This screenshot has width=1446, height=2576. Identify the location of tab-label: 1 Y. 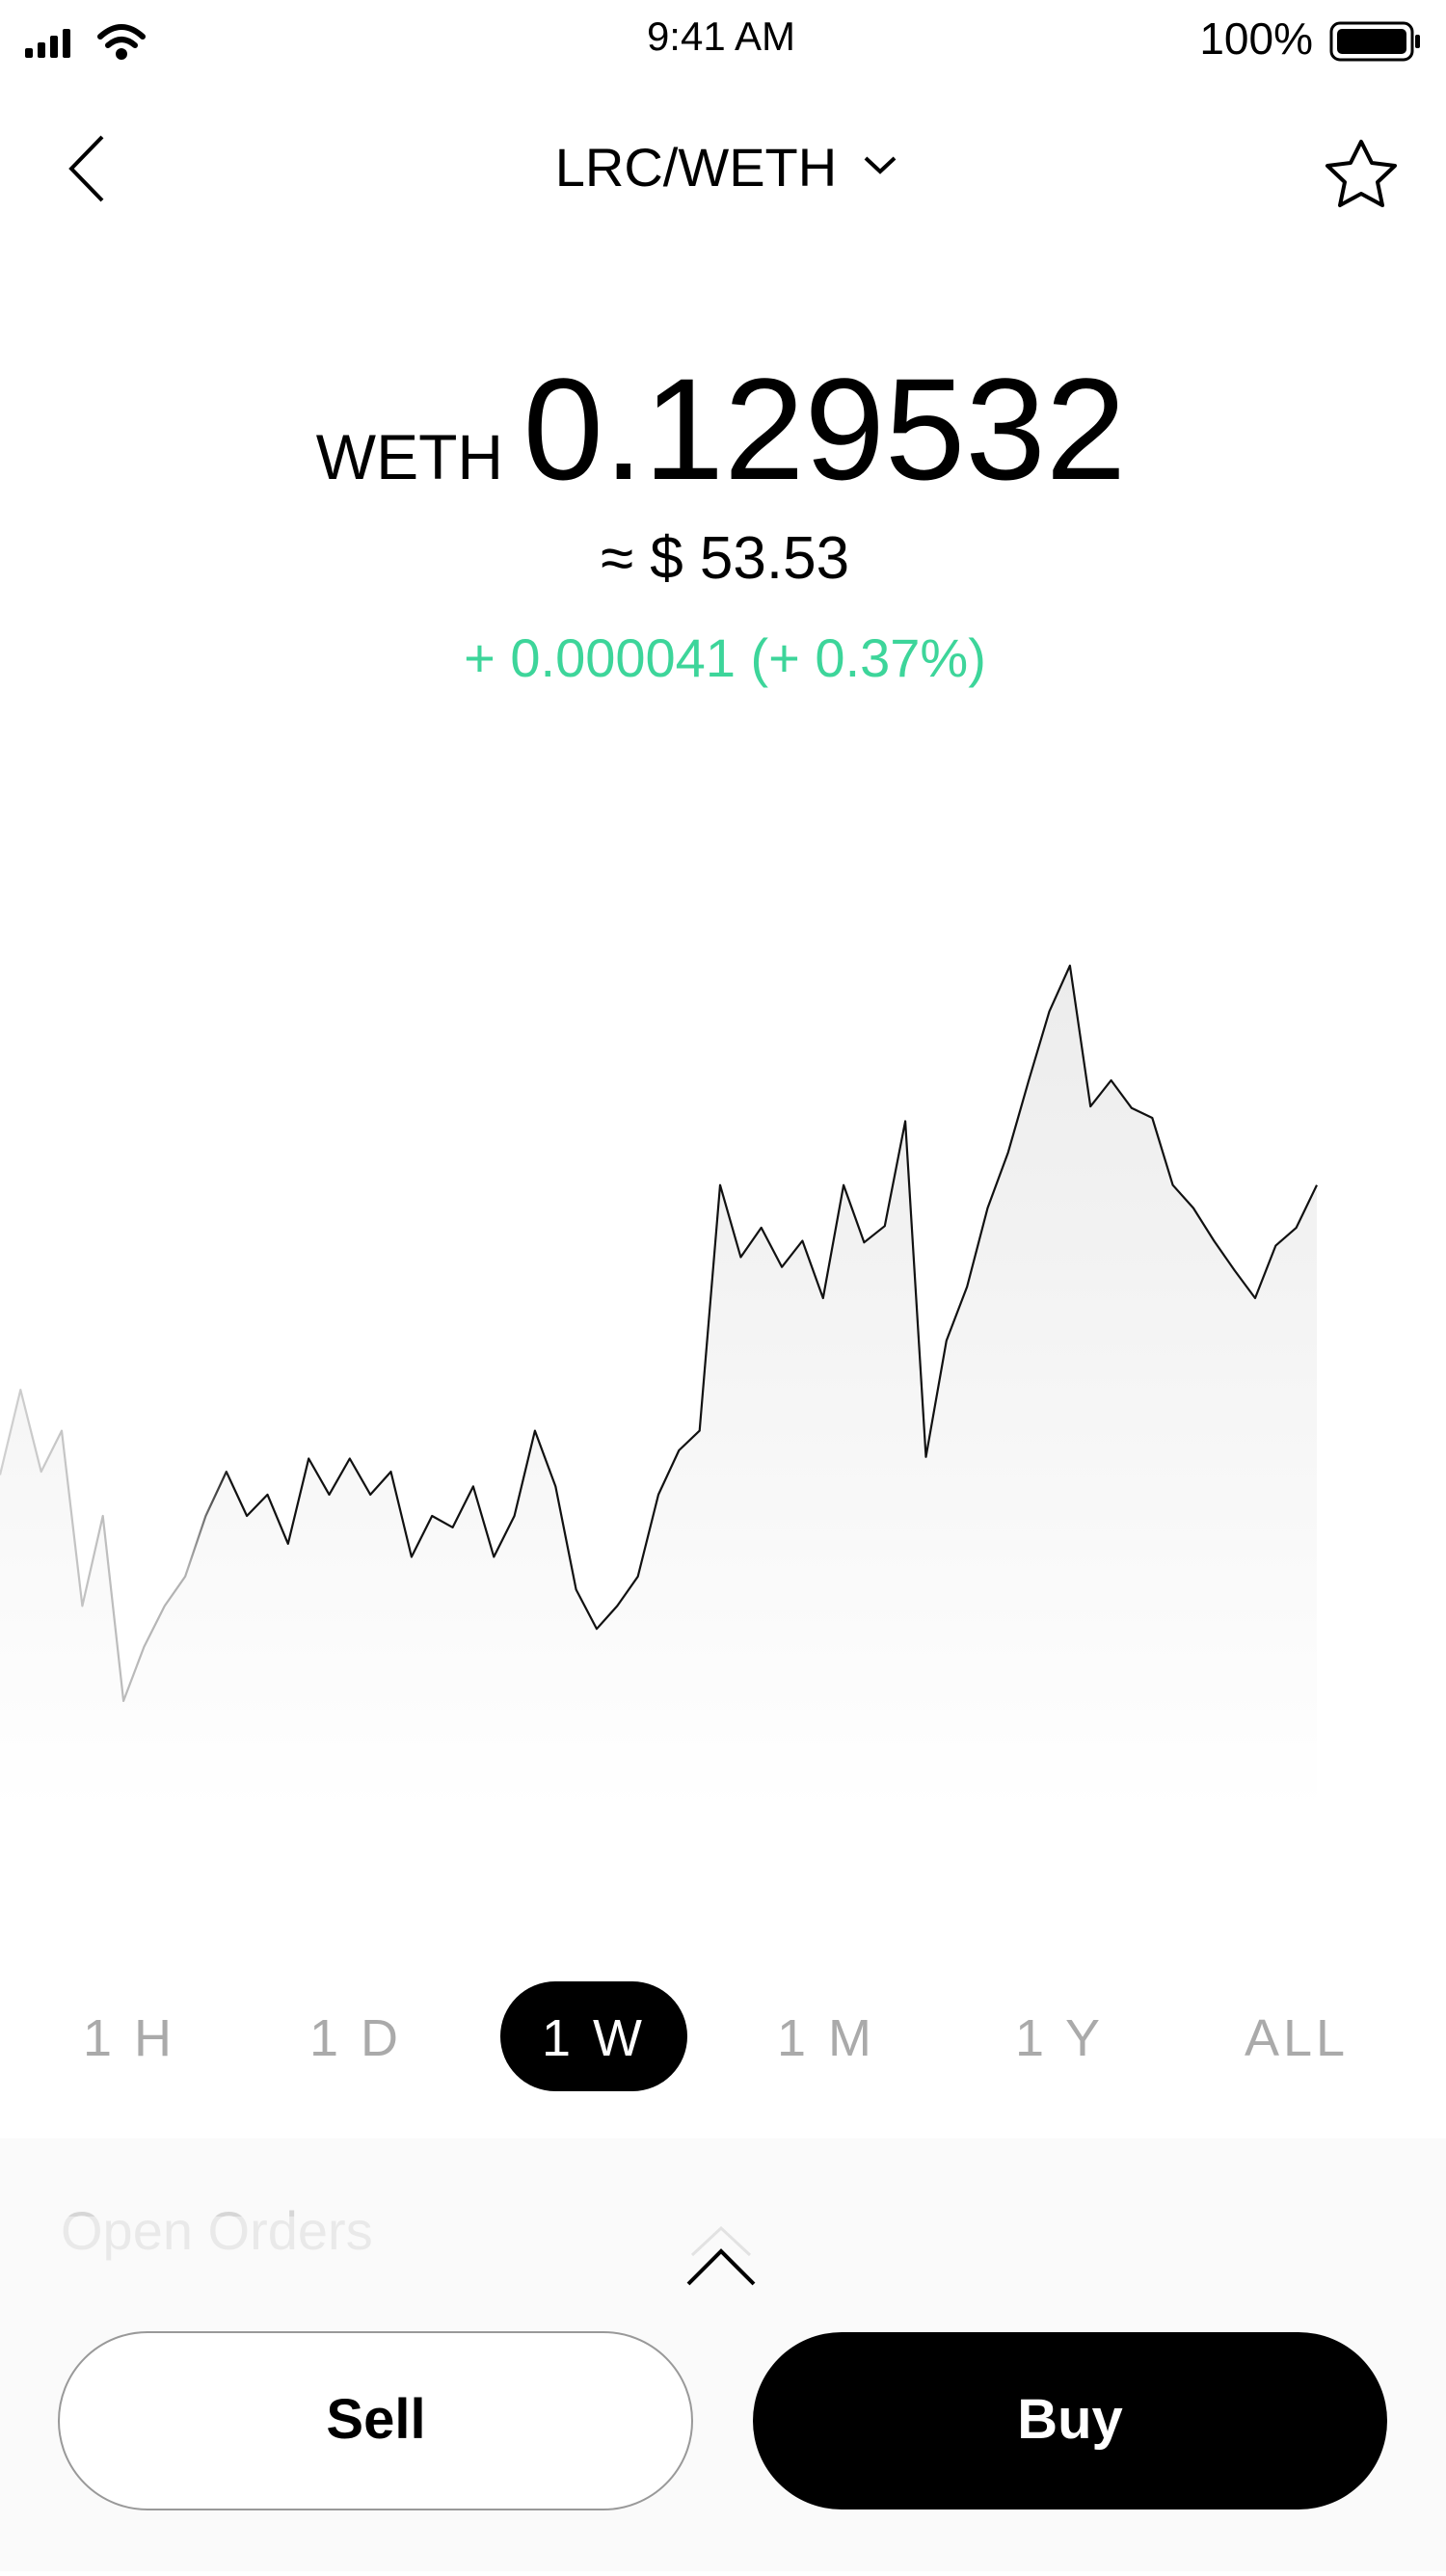
(1059, 2038).